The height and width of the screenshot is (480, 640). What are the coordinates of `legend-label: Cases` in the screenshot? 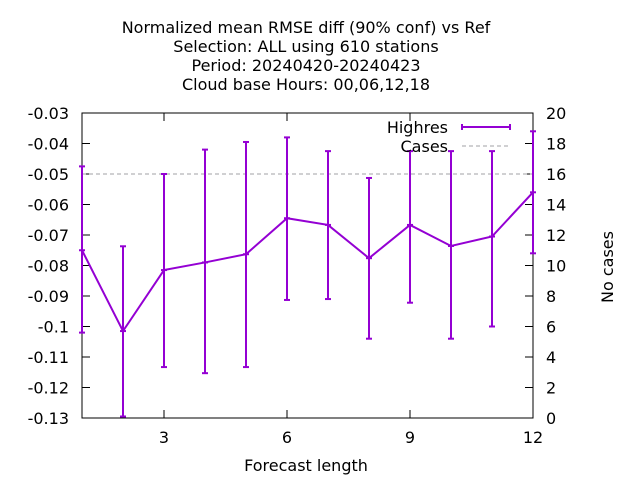 It's located at (425, 146).